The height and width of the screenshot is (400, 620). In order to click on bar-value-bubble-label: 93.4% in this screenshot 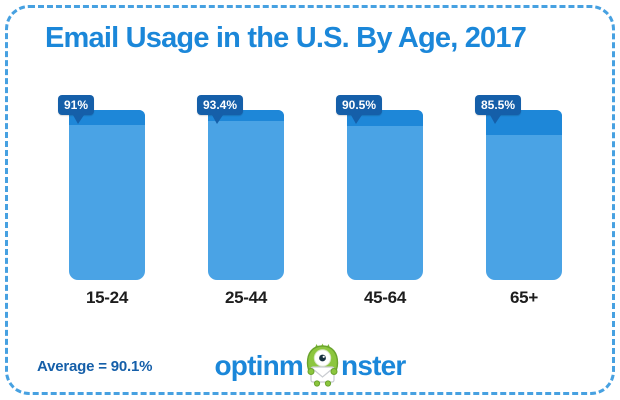, I will do `click(220, 105)`.